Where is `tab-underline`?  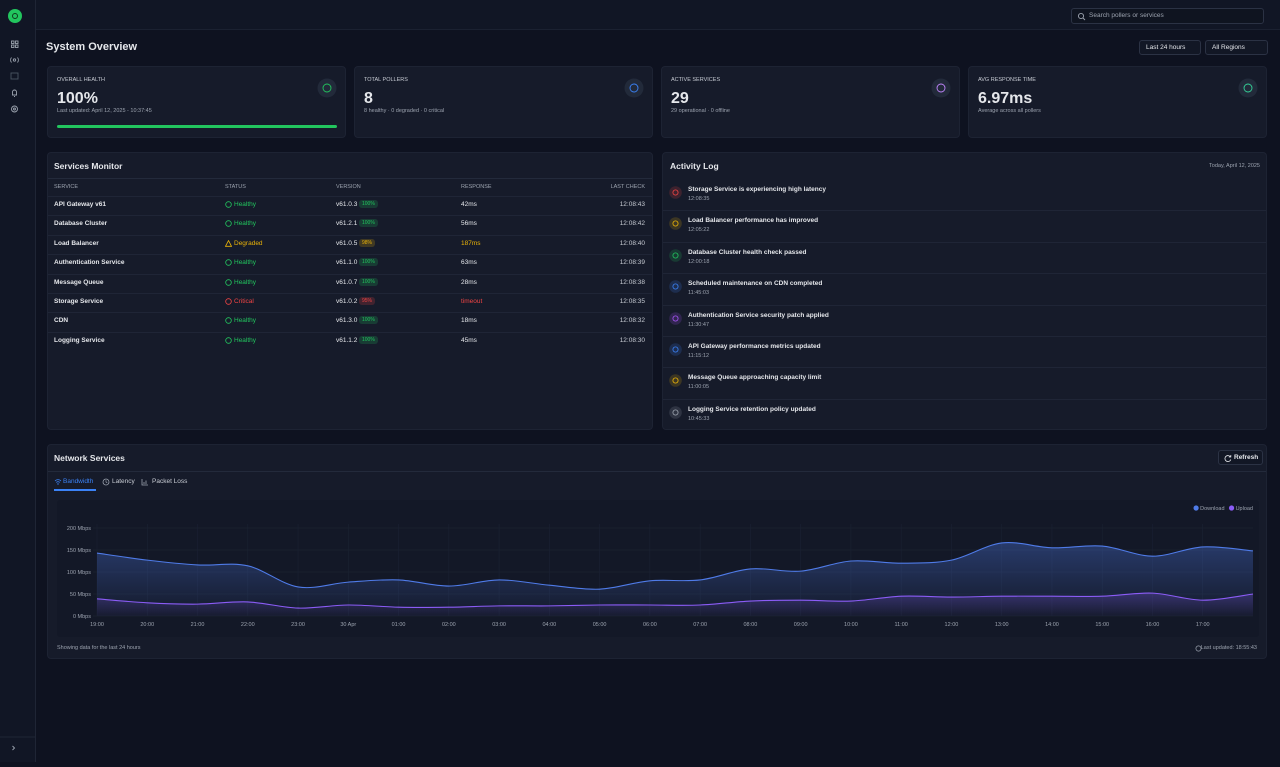
tab-underline is located at coordinates (75, 490).